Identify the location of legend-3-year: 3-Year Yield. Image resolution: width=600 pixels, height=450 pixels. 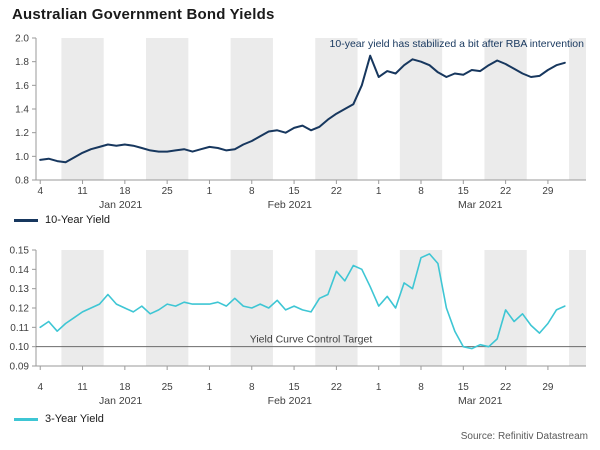
(59, 419).